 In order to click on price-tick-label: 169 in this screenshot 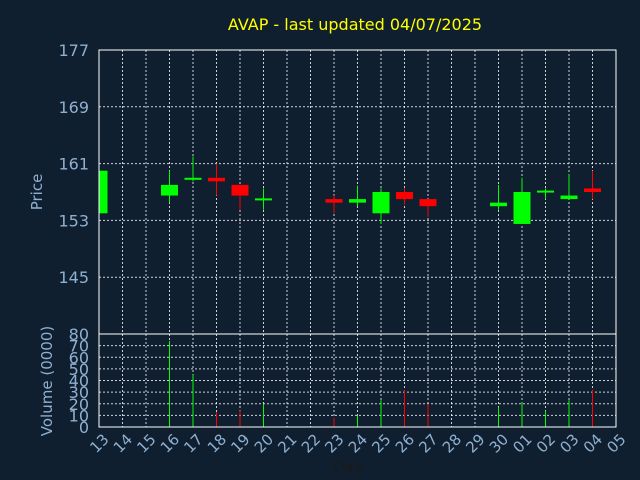, I will do `click(73, 107)`.